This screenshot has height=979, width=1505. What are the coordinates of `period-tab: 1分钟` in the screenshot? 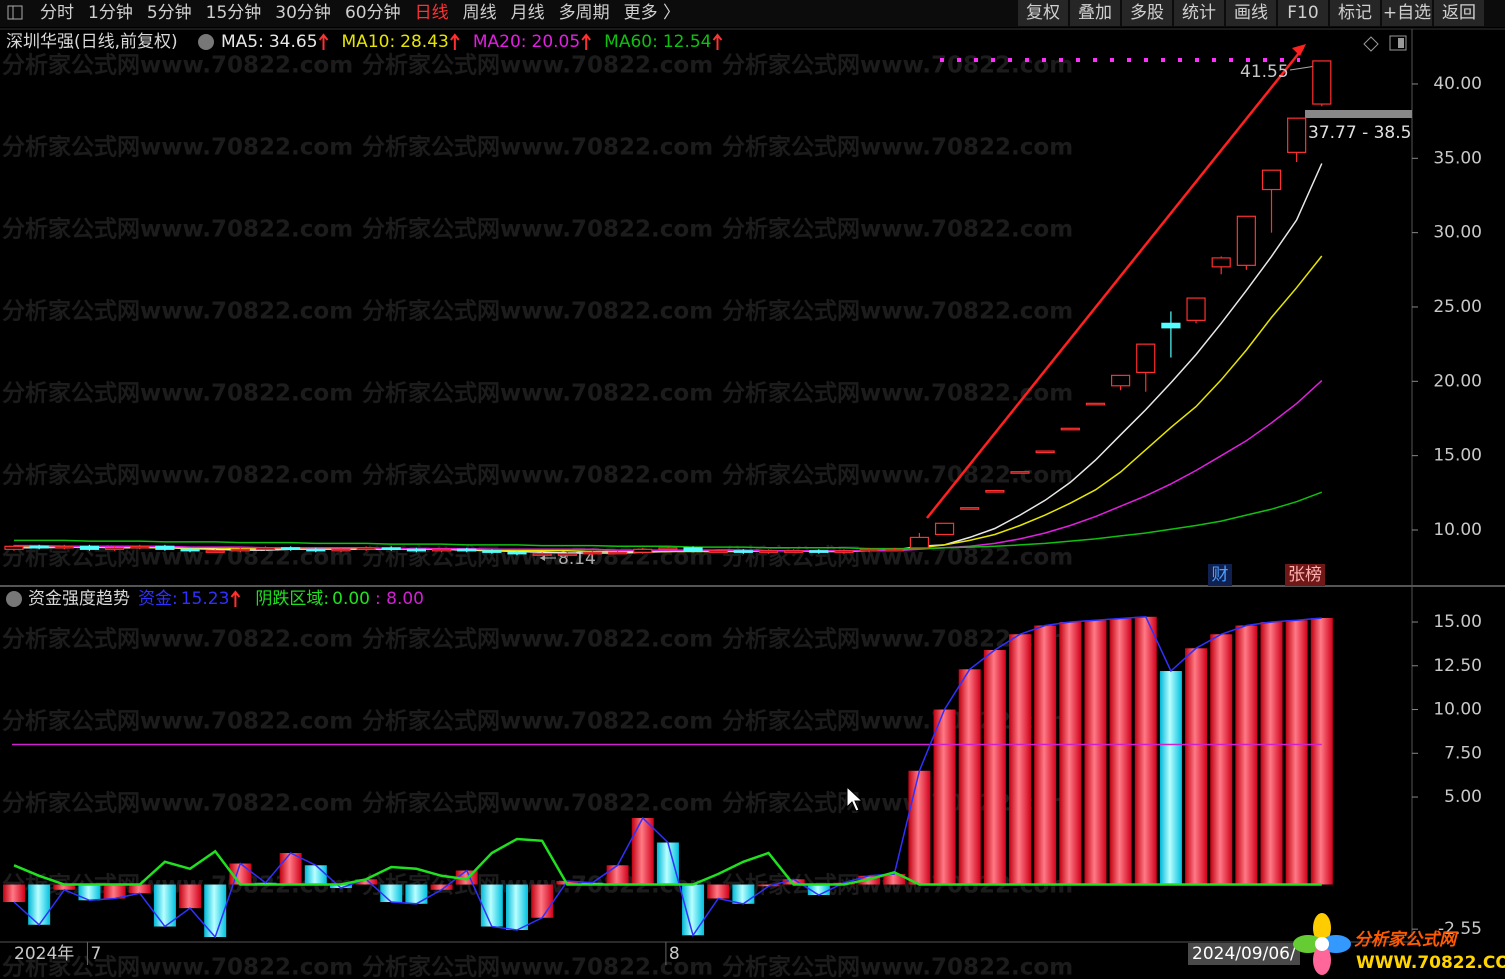 It's located at (110, 13).